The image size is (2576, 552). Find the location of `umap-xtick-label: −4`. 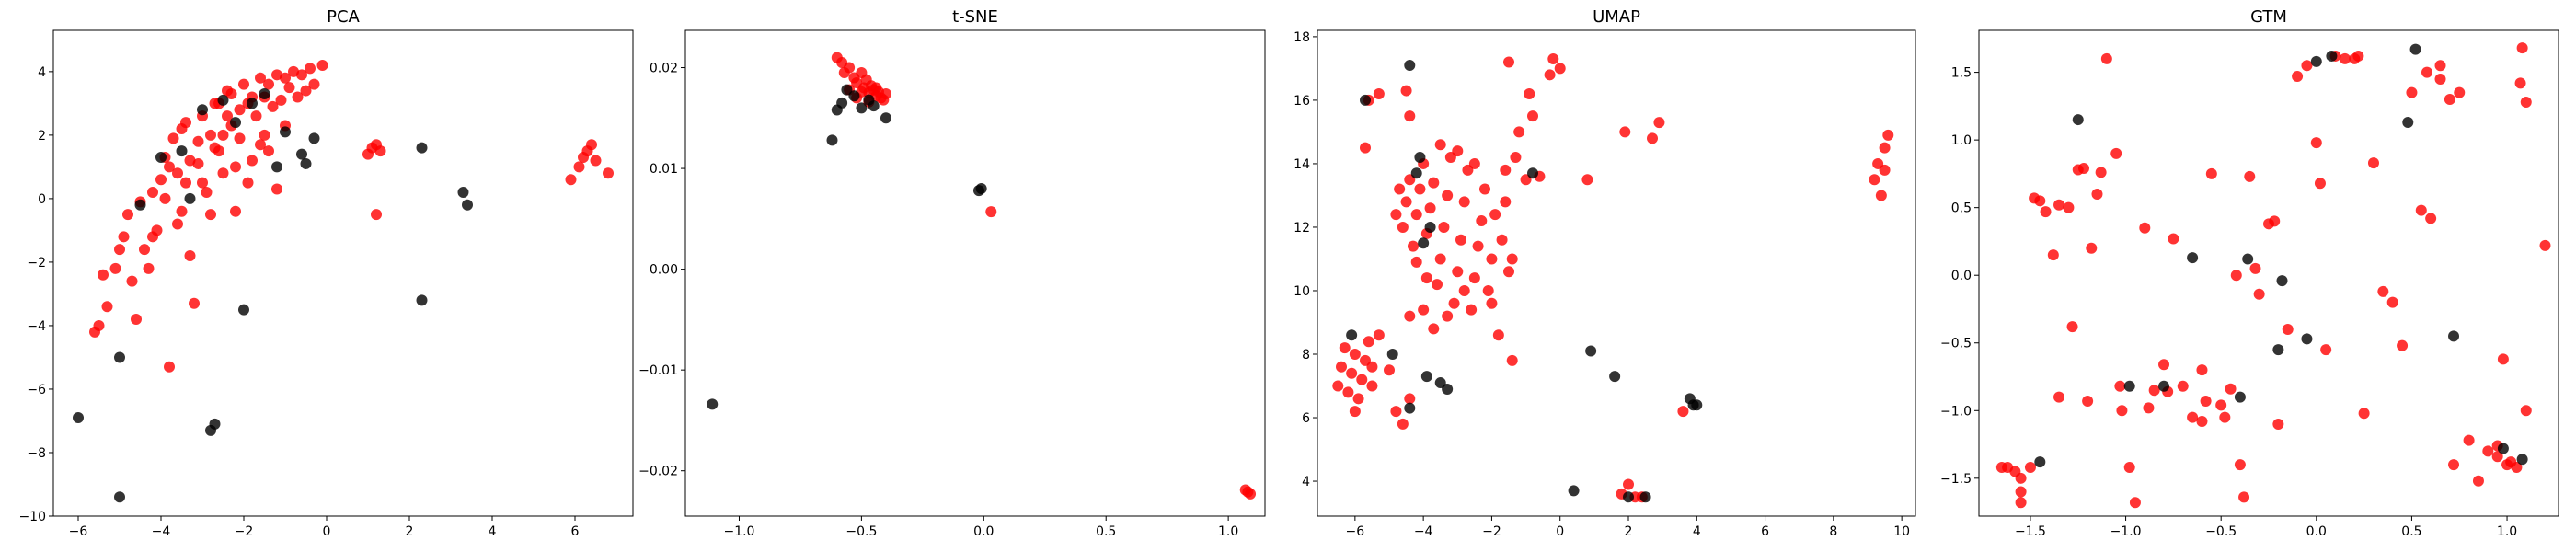

umap-xtick-label: −4 is located at coordinates (1423, 531).